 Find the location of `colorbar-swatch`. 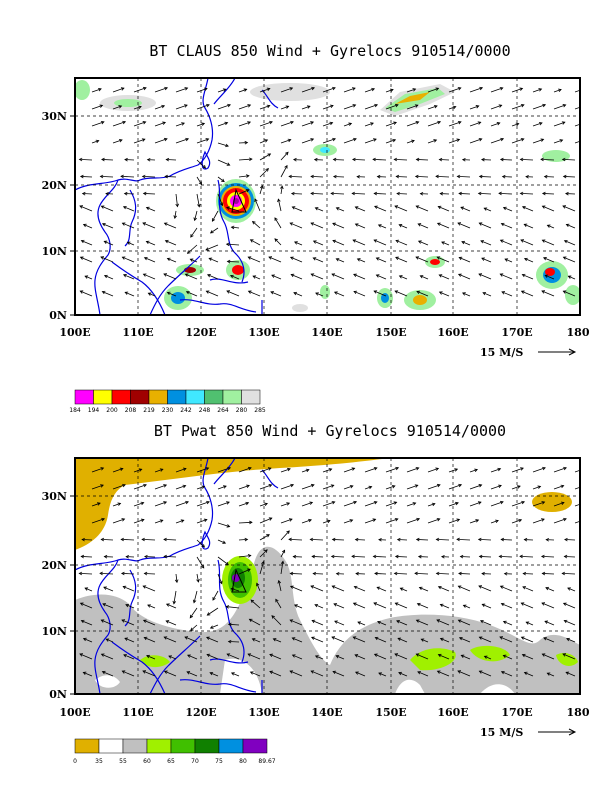

colorbar-swatch is located at coordinates (87, 746).